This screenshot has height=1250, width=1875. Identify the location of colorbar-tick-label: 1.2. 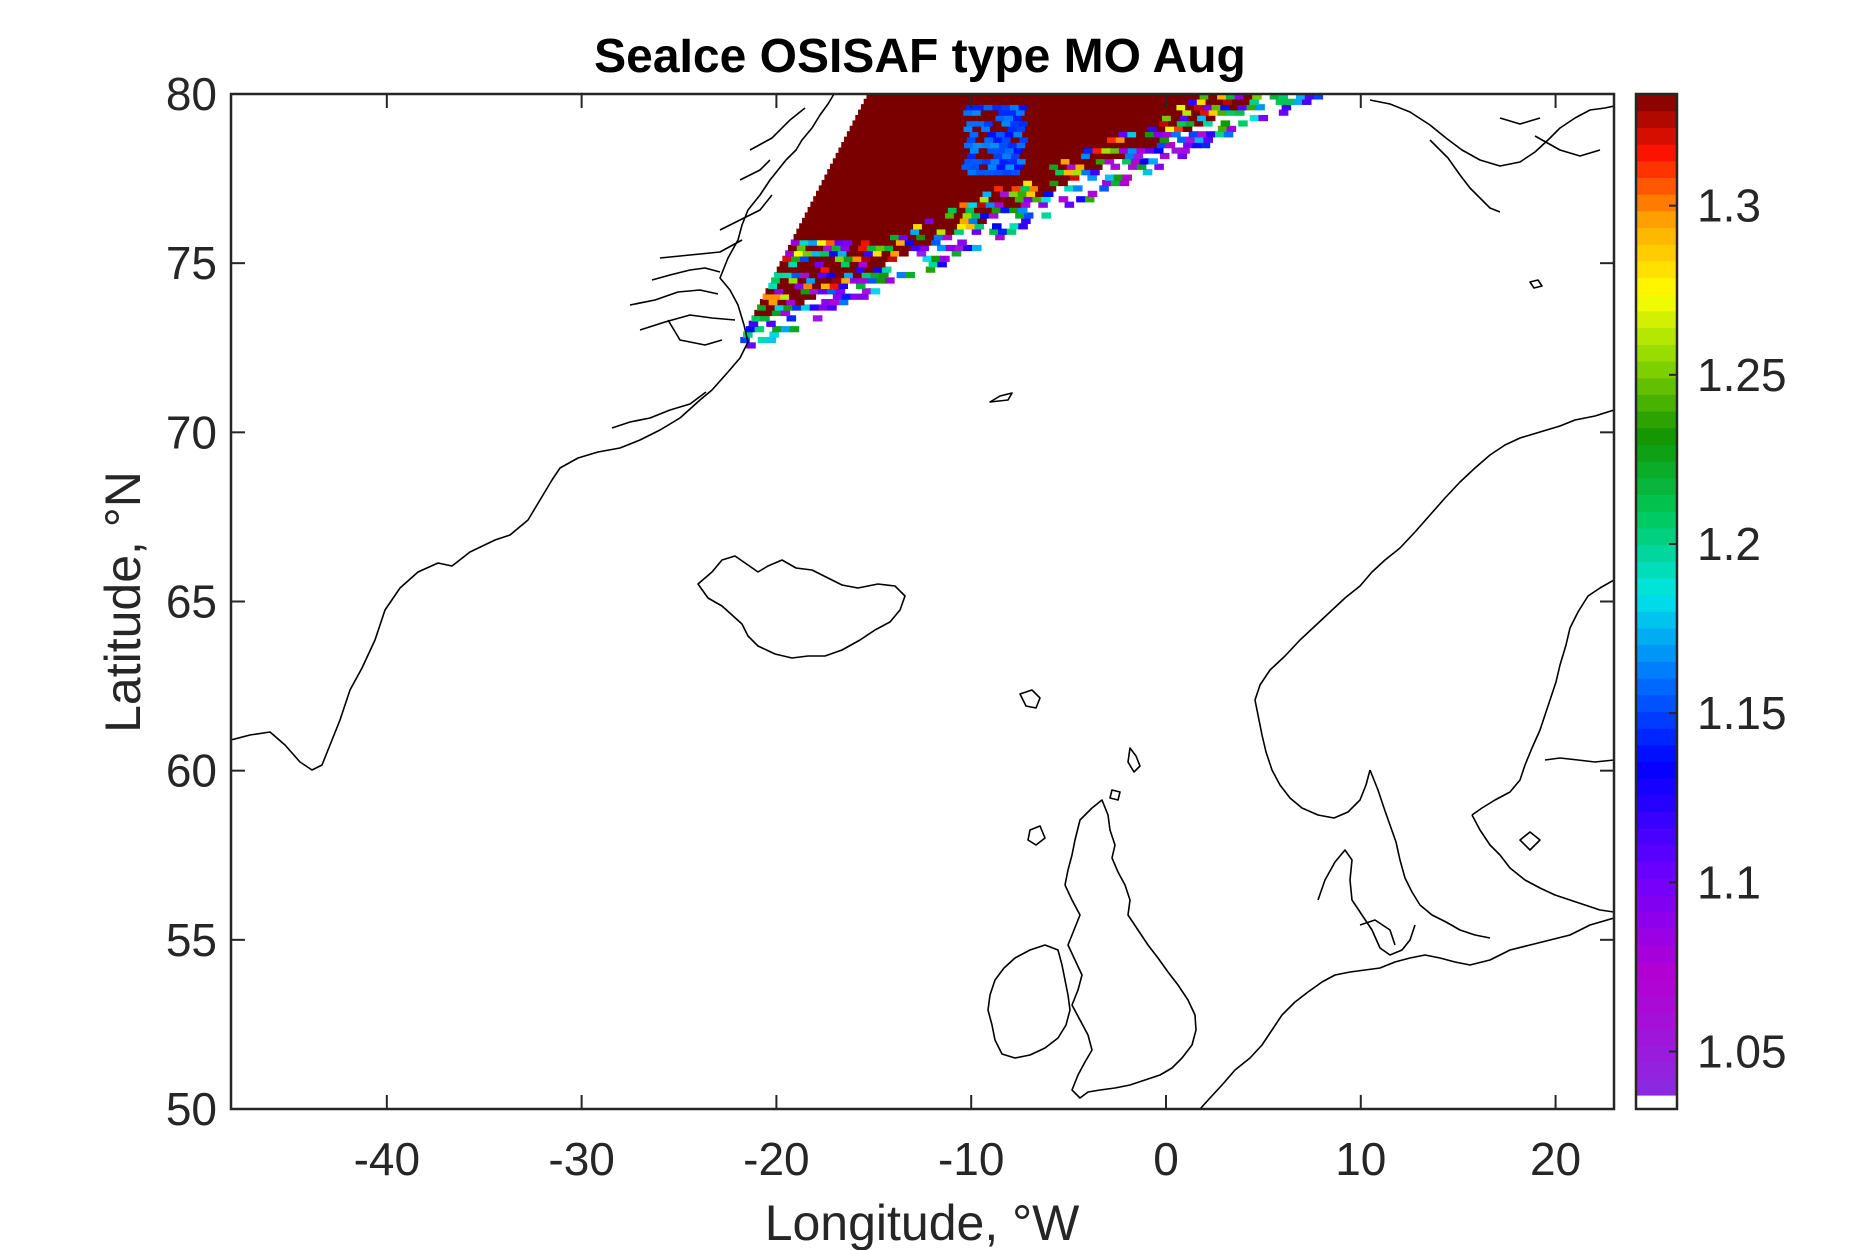
(1729, 544).